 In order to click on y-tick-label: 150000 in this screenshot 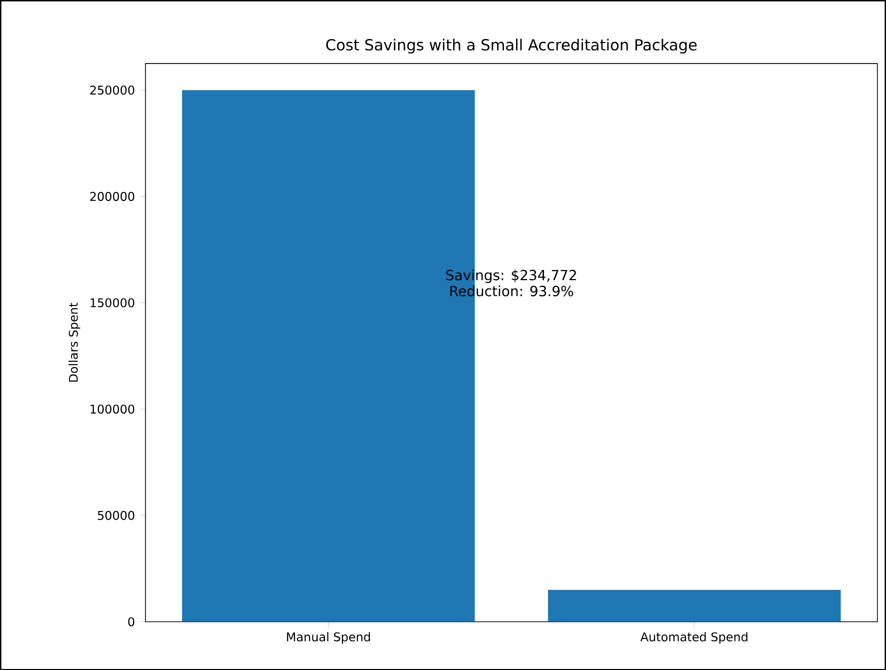, I will do `click(112, 303)`.